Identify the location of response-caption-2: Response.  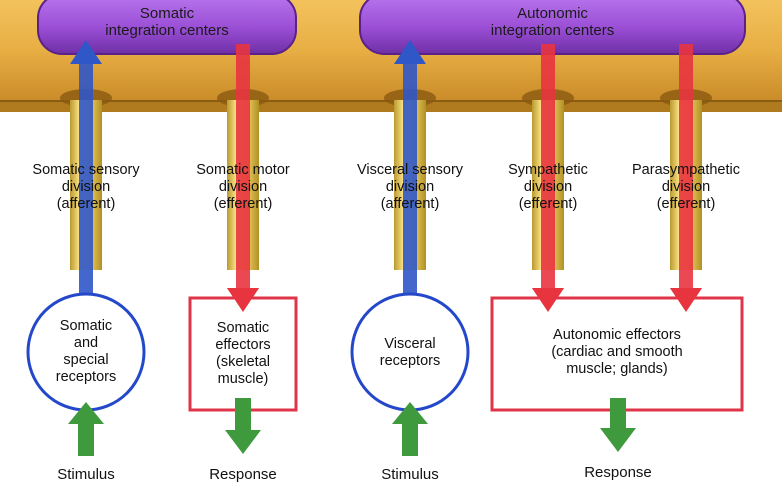
(618, 472).